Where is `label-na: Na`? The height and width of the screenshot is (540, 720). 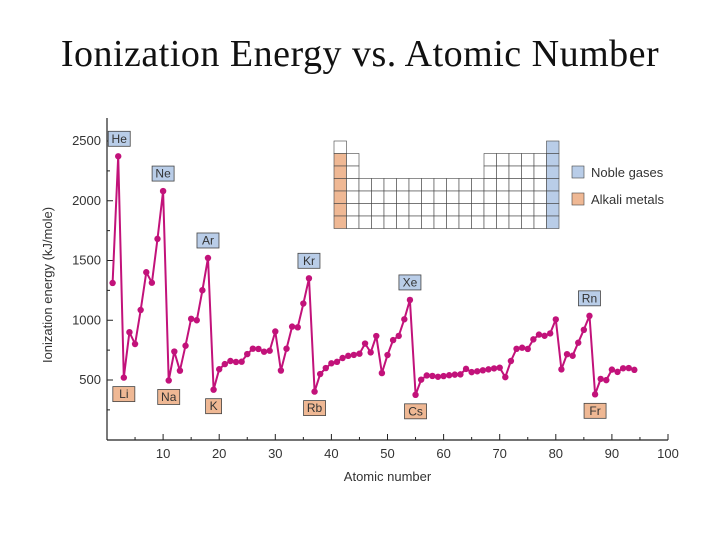 label-na: Na is located at coordinates (169, 397).